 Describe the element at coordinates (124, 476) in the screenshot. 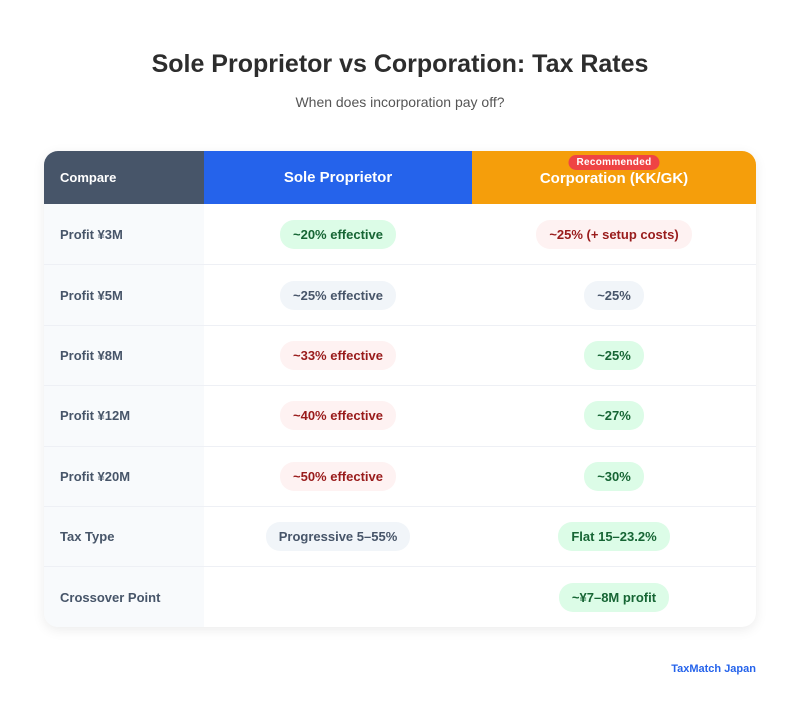

I see `row-label: Profit ¥20M` at that location.